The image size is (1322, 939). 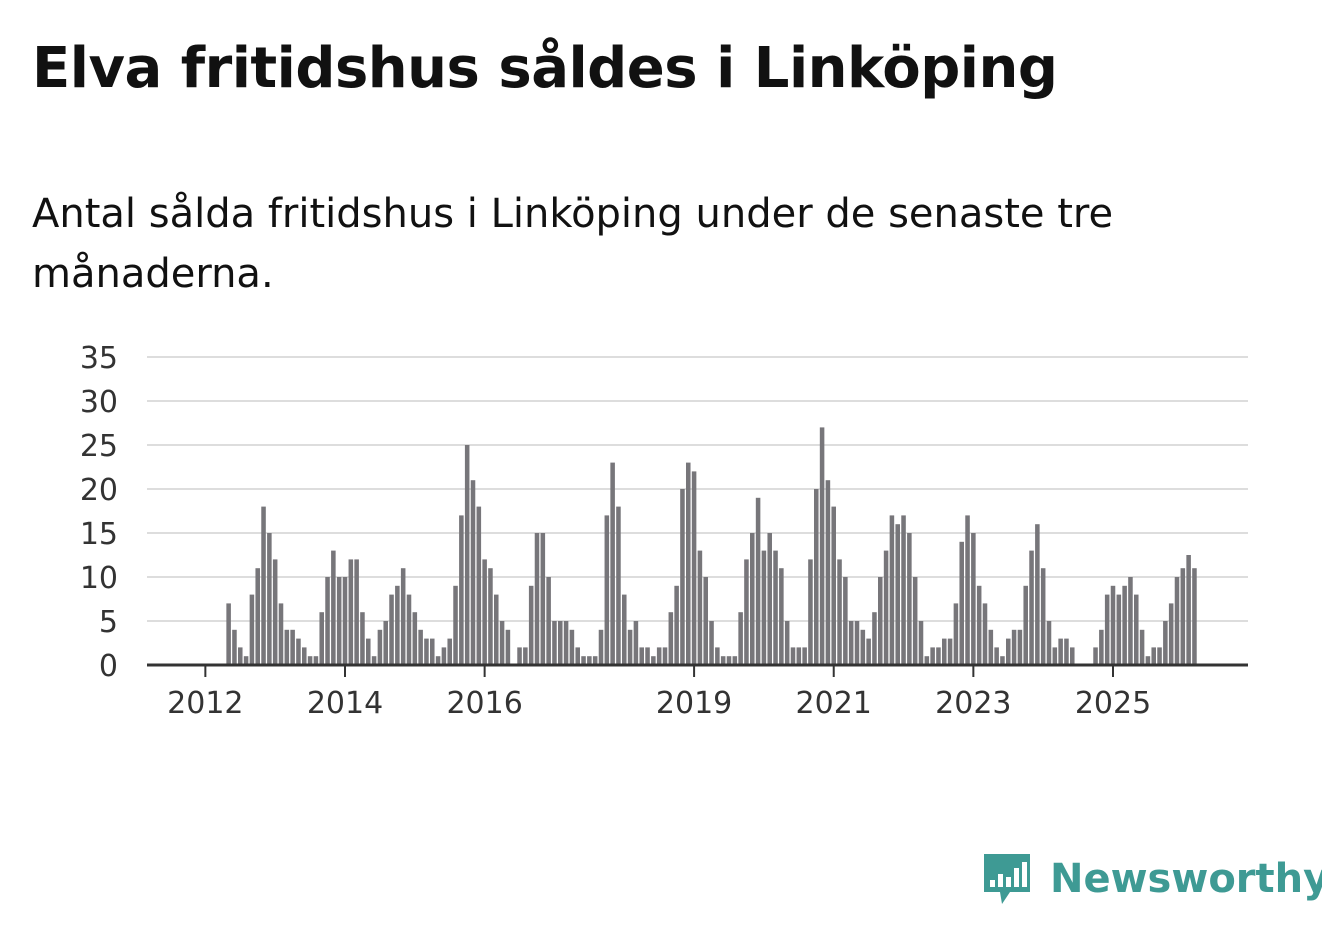 What do you see at coordinates (694, 703) in the screenshot?
I see `x-tick-label: 2019` at bounding box center [694, 703].